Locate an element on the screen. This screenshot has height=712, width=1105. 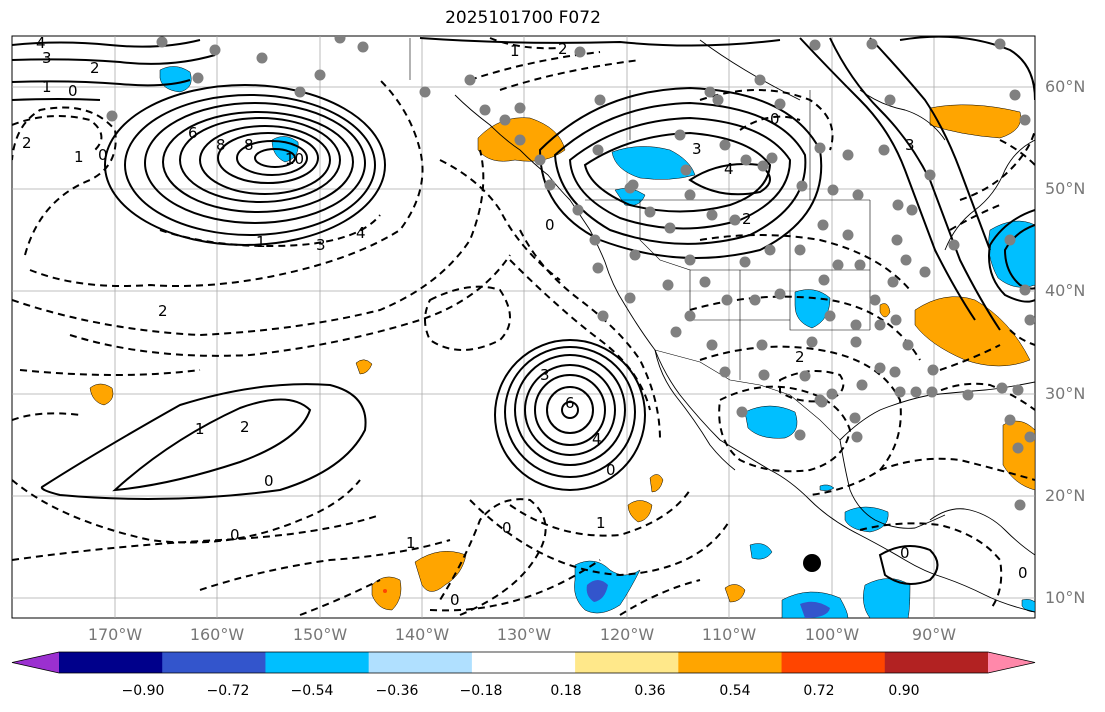
lon-label: 130°W is located at coordinates (524, 634).